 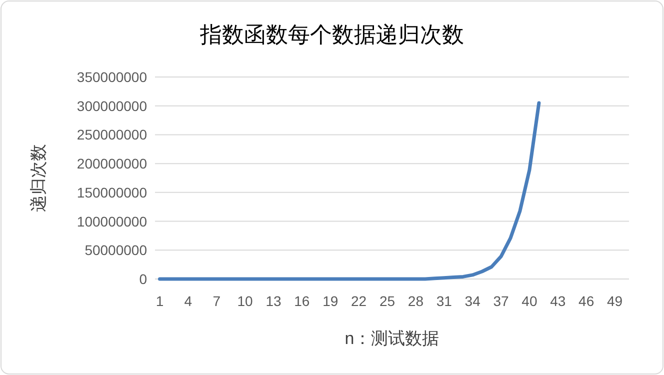 What do you see at coordinates (472, 301) in the screenshot?
I see `x-tick-label: 34` at bounding box center [472, 301].